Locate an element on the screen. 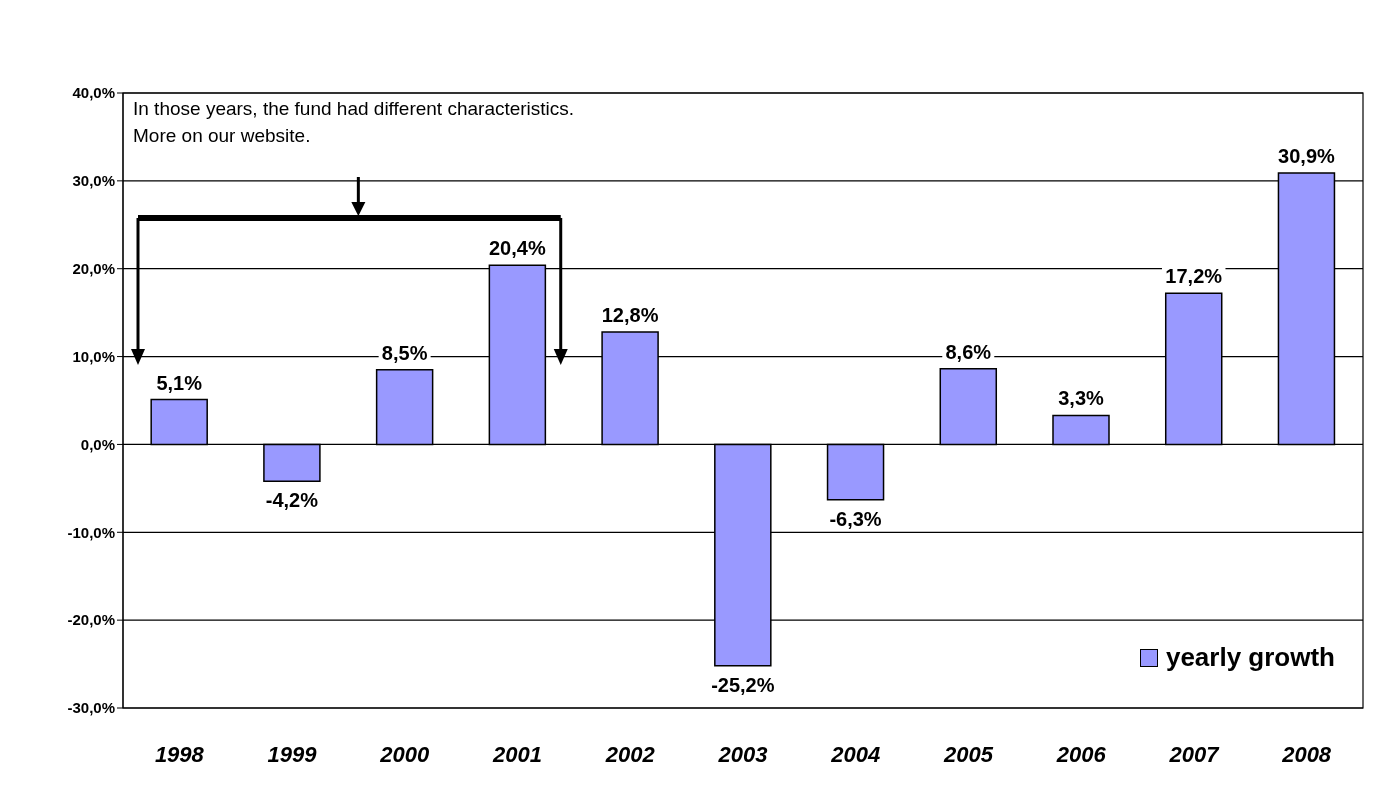  y-tick-label: 10,0% is located at coordinates (93, 356).